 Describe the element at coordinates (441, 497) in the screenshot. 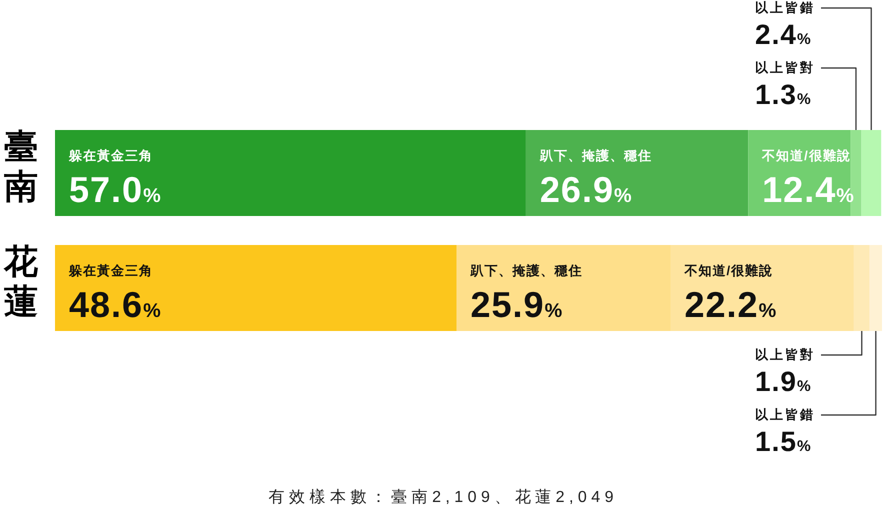

I see `text: 有 效 樣 本 數 ： 臺 南 2 , 1 0 9 、 花 蓮 2 , 0 4 9` at that location.